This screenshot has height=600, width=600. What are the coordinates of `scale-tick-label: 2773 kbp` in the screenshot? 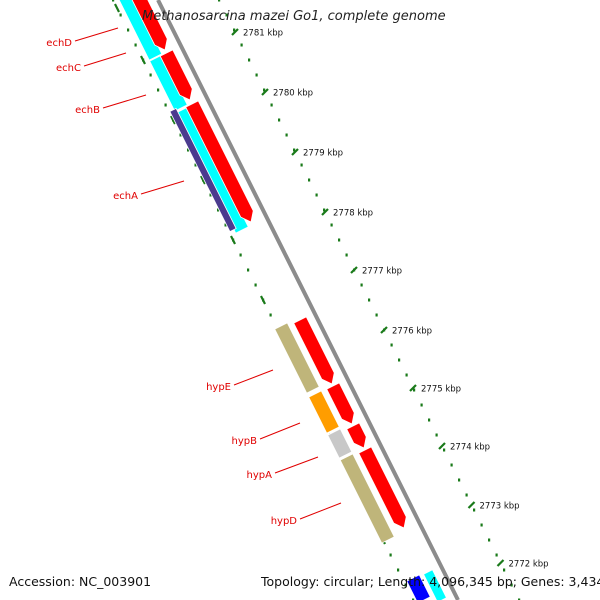 It's located at (500, 507).